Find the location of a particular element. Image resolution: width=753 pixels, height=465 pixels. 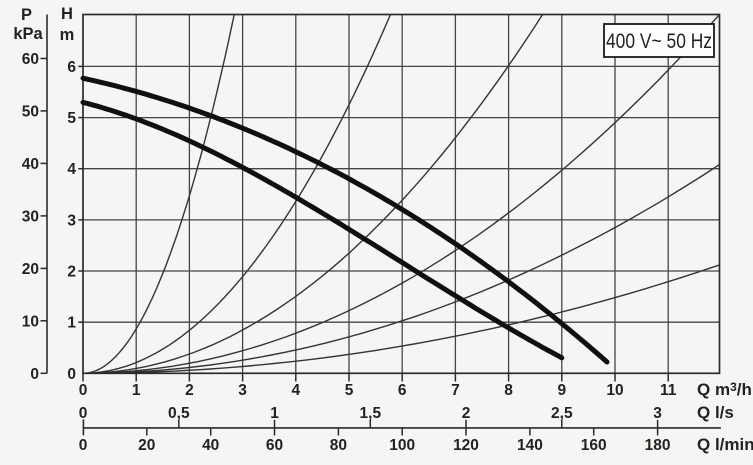

svg-text: P is located at coordinates (26, 15).